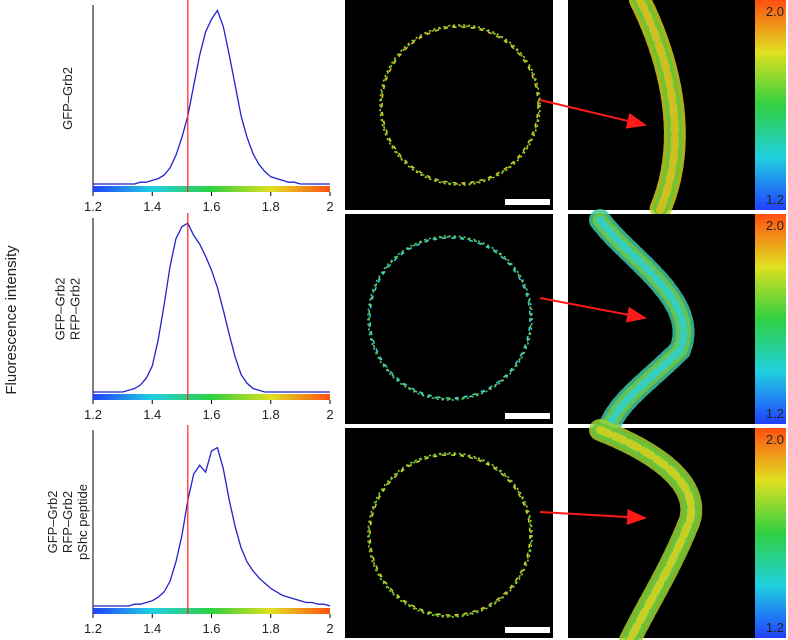 The image size is (788, 640). Describe the element at coordinates (11, 320) in the screenshot. I see `y-axis-label: Fluorescence intensity` at that location.